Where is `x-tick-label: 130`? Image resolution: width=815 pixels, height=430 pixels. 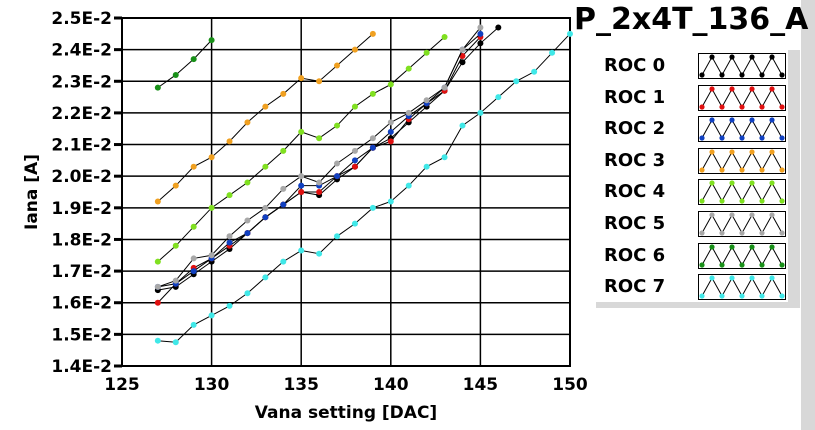 x-tick-label: 130 is located at coordinates (212, 385).